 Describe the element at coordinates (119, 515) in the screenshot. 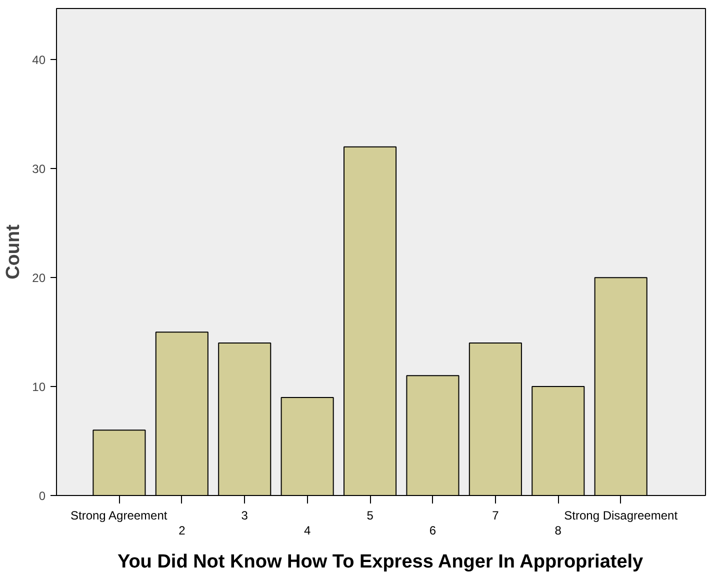

I see `x-tick-label: Strong Agreement` at that location.